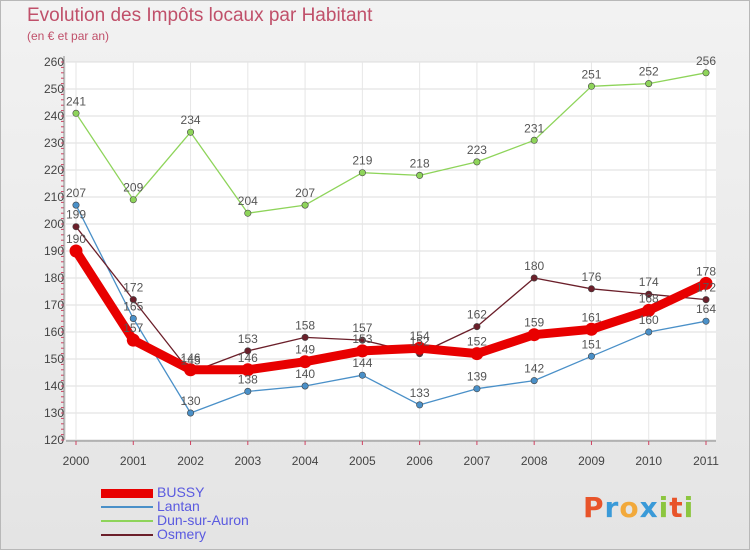  What do you see at coordinates (248, 379) in the screenshot?
I see `data-label: 138` at bounding box center [248, 379].